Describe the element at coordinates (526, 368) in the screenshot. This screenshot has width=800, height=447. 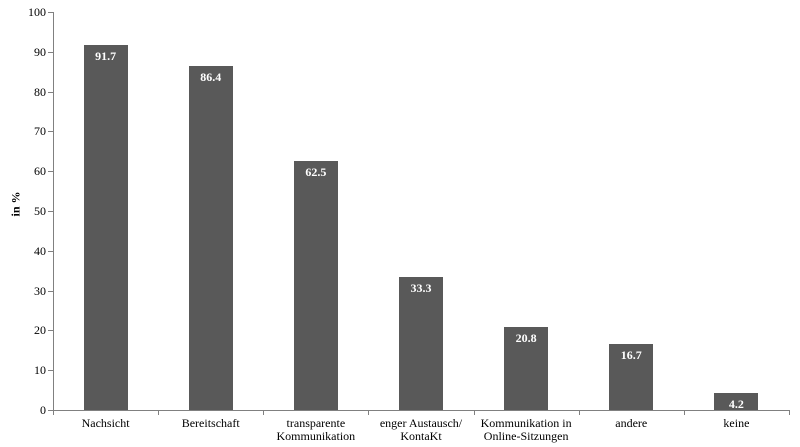
I see `bar: 20.8` at that location.